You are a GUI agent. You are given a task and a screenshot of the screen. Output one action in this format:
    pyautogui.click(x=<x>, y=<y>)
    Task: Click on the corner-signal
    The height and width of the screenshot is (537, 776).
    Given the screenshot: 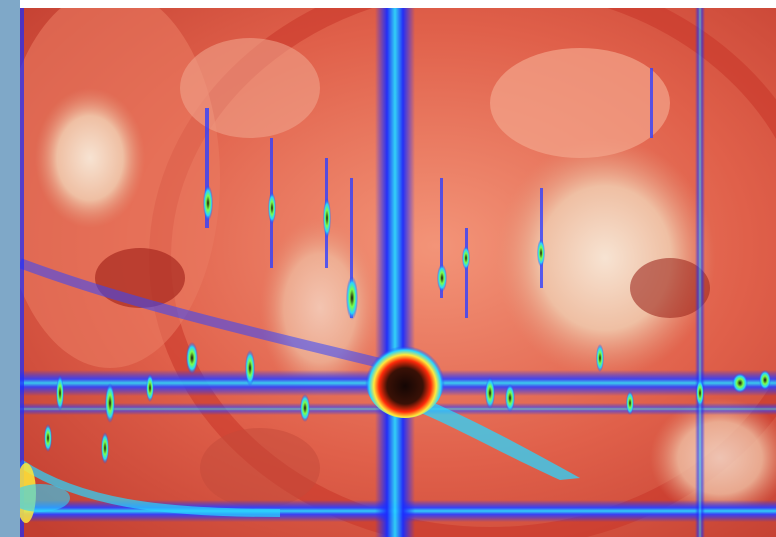 What is the action you would take?
    pyautogui.click(x=45, y=498)
    